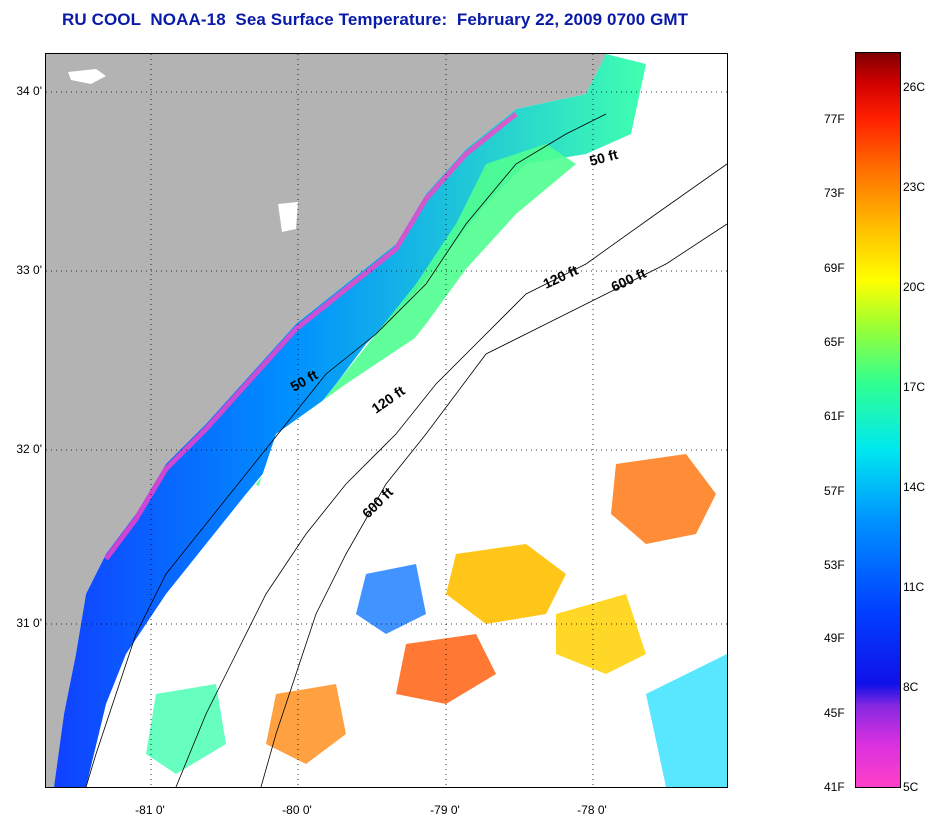 The width and height of the screenshot is (928, 817). Describe the element at coordinates (834, 787) in the screenshot. I see `colorbar-f-41: 41F` at that location.